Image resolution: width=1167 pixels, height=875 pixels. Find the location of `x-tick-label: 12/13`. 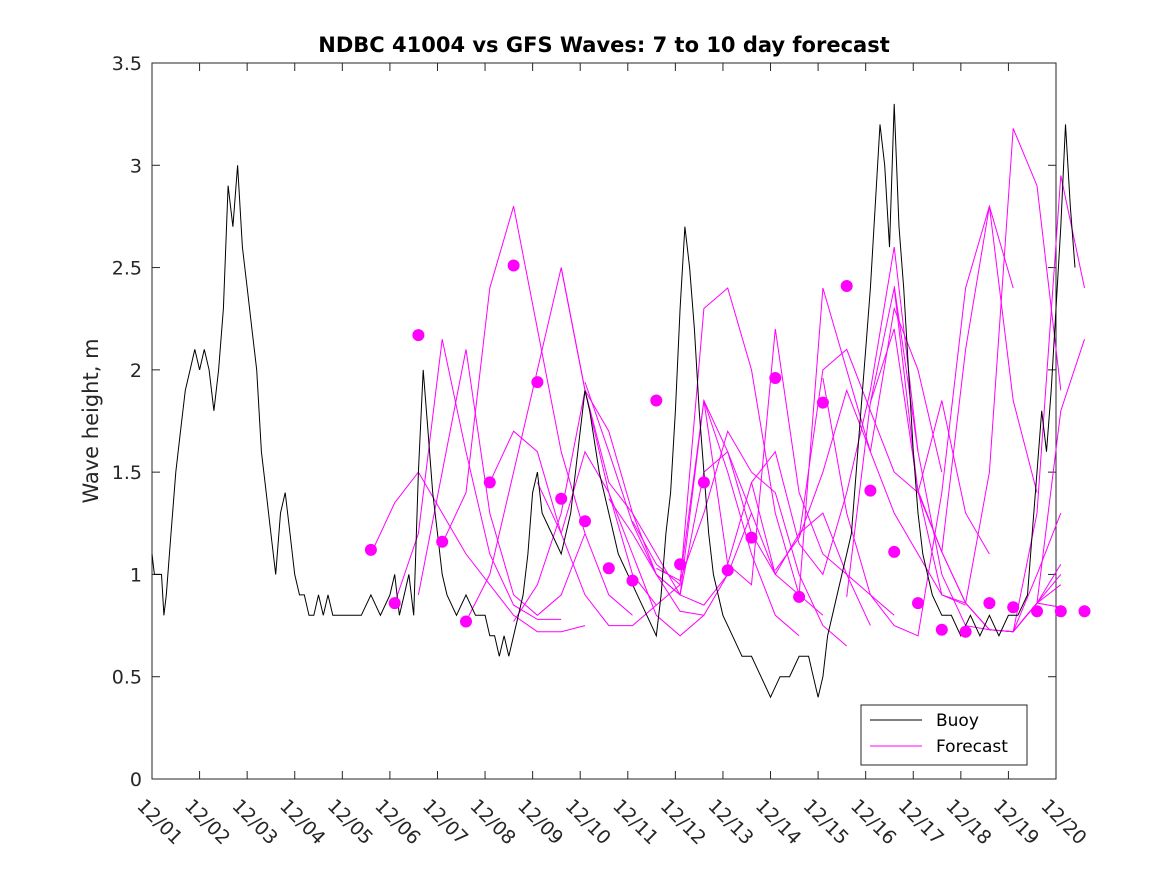

x-tick-label: 12/13 is located at coordinates (730, 822).